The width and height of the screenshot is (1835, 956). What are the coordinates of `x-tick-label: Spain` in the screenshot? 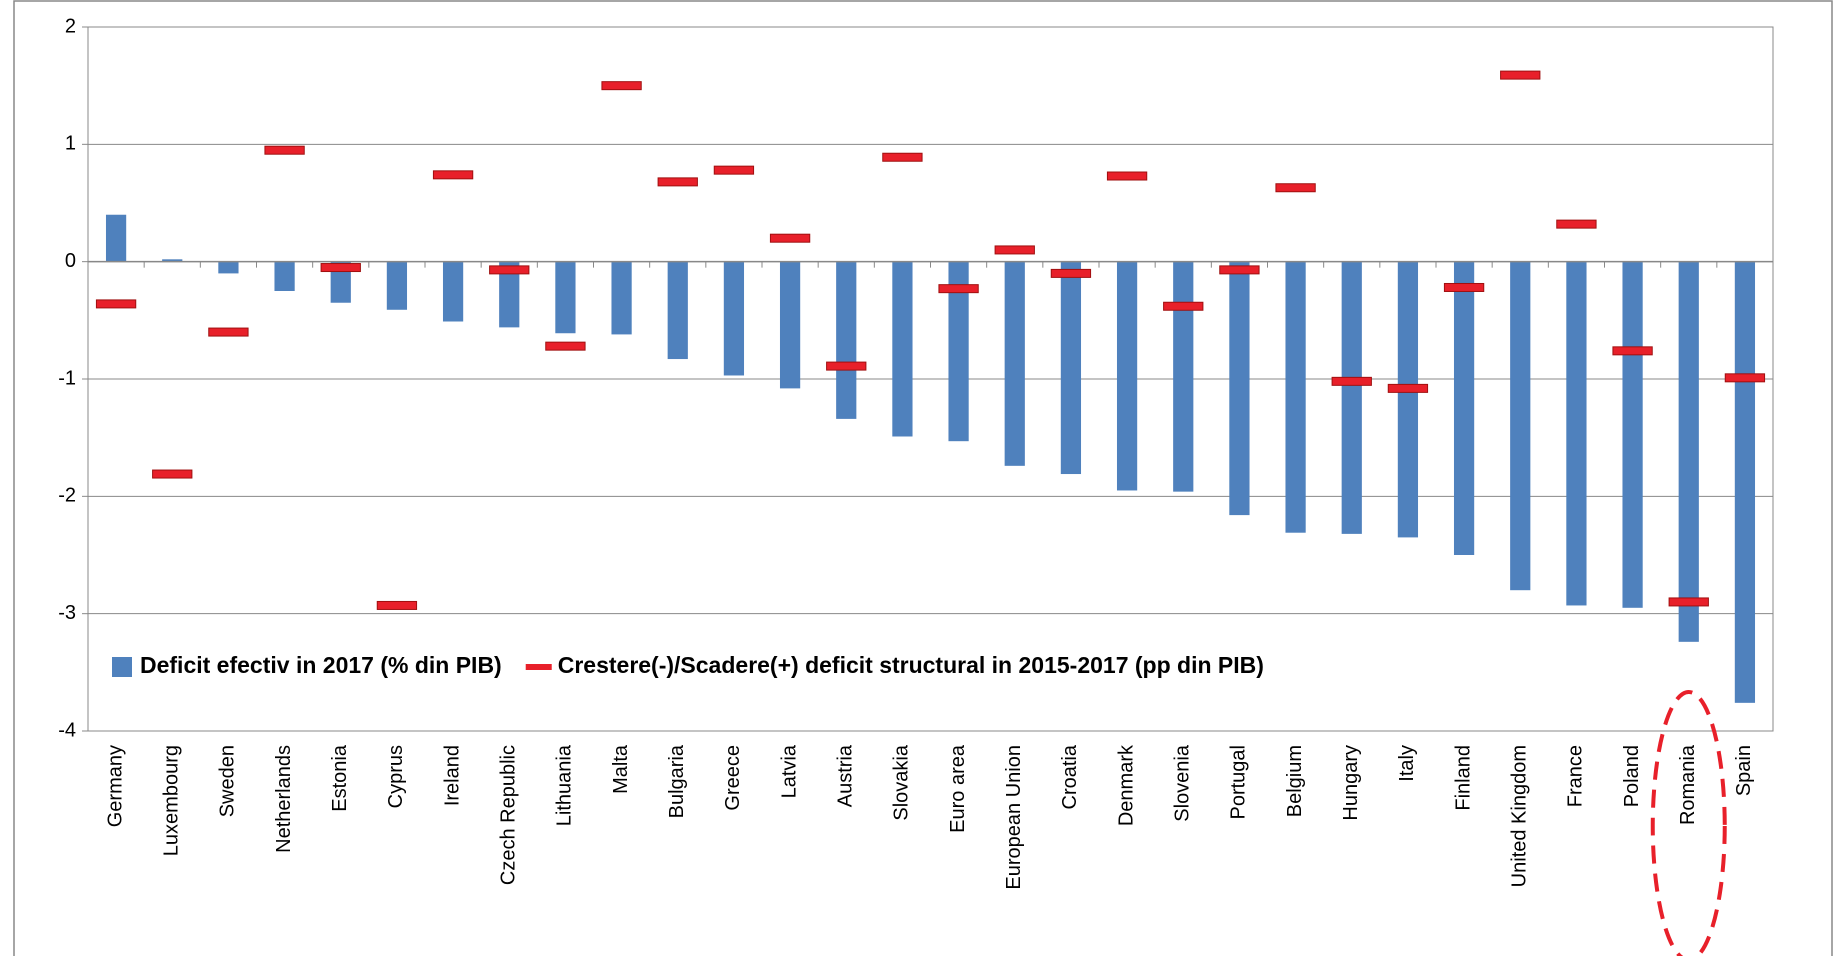 It's located at (1744, 770).